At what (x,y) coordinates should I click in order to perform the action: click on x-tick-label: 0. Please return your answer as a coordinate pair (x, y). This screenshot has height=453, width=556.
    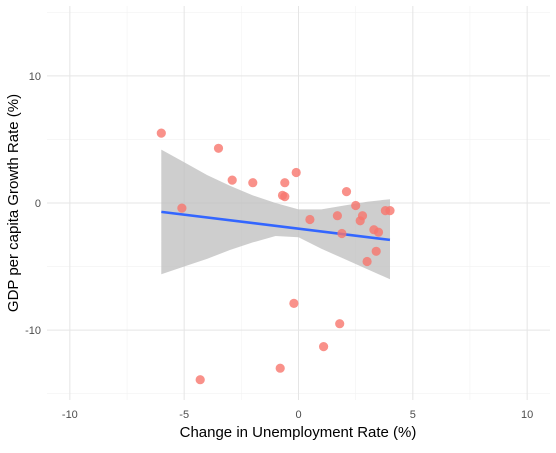
    Looking at the image, I should click on (298, 415).